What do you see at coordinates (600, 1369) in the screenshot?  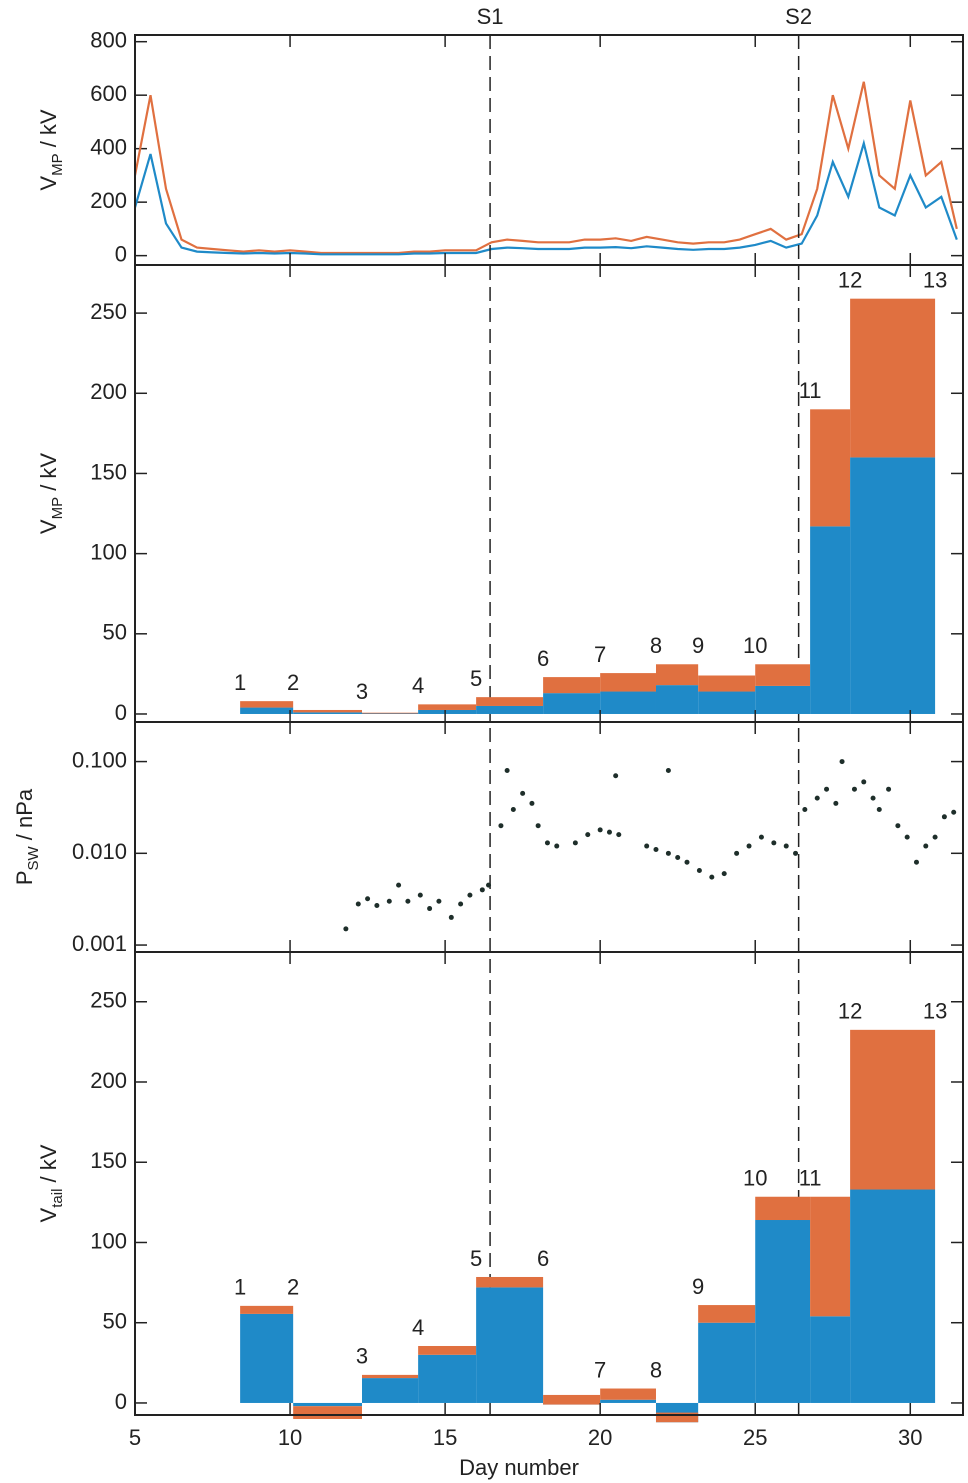 I see `edge-label: 7` at bounding box center [600, 1369].